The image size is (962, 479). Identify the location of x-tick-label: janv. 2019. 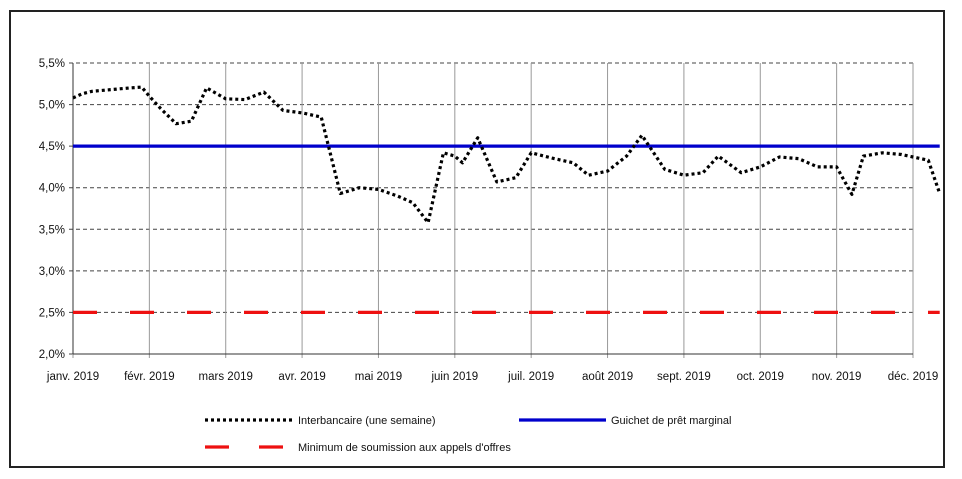
(72, 377).